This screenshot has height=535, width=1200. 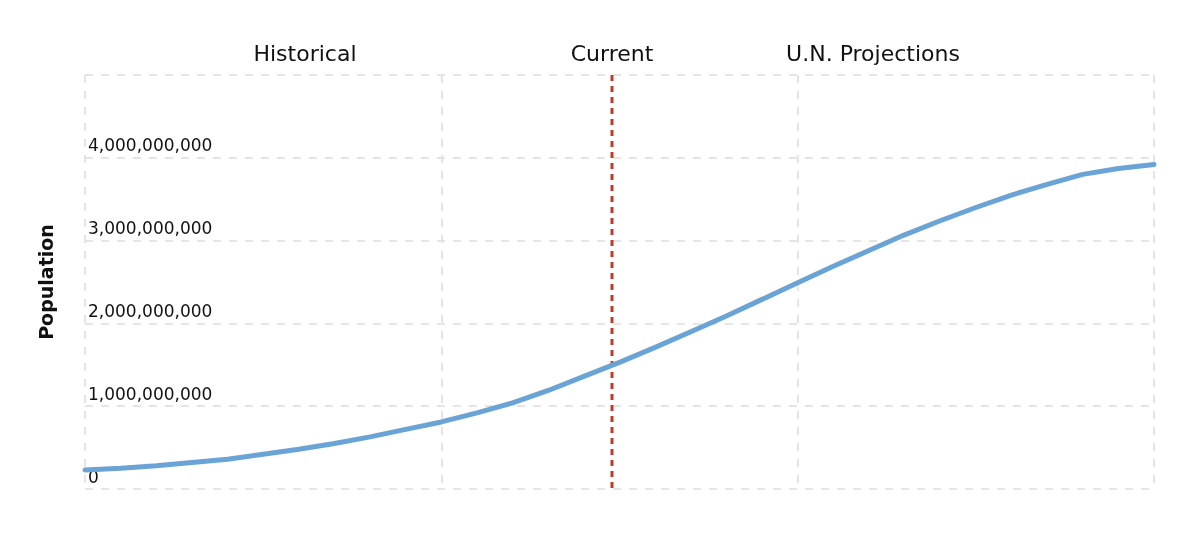 I want to click on y-tick-label: 3,000,000,000, so click(x=150, y=228).